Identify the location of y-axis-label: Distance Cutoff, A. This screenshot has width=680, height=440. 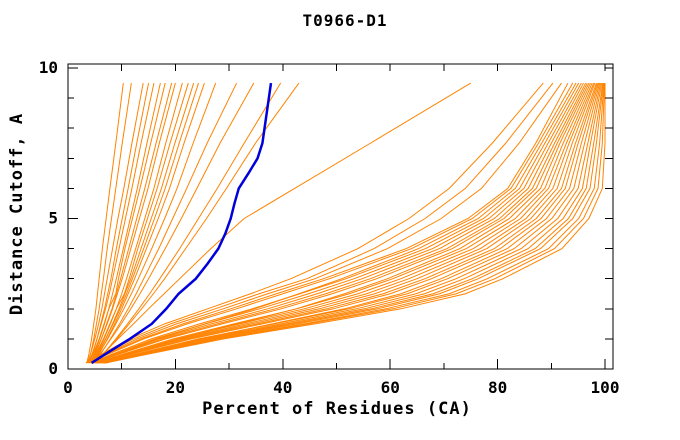
(17, 214).